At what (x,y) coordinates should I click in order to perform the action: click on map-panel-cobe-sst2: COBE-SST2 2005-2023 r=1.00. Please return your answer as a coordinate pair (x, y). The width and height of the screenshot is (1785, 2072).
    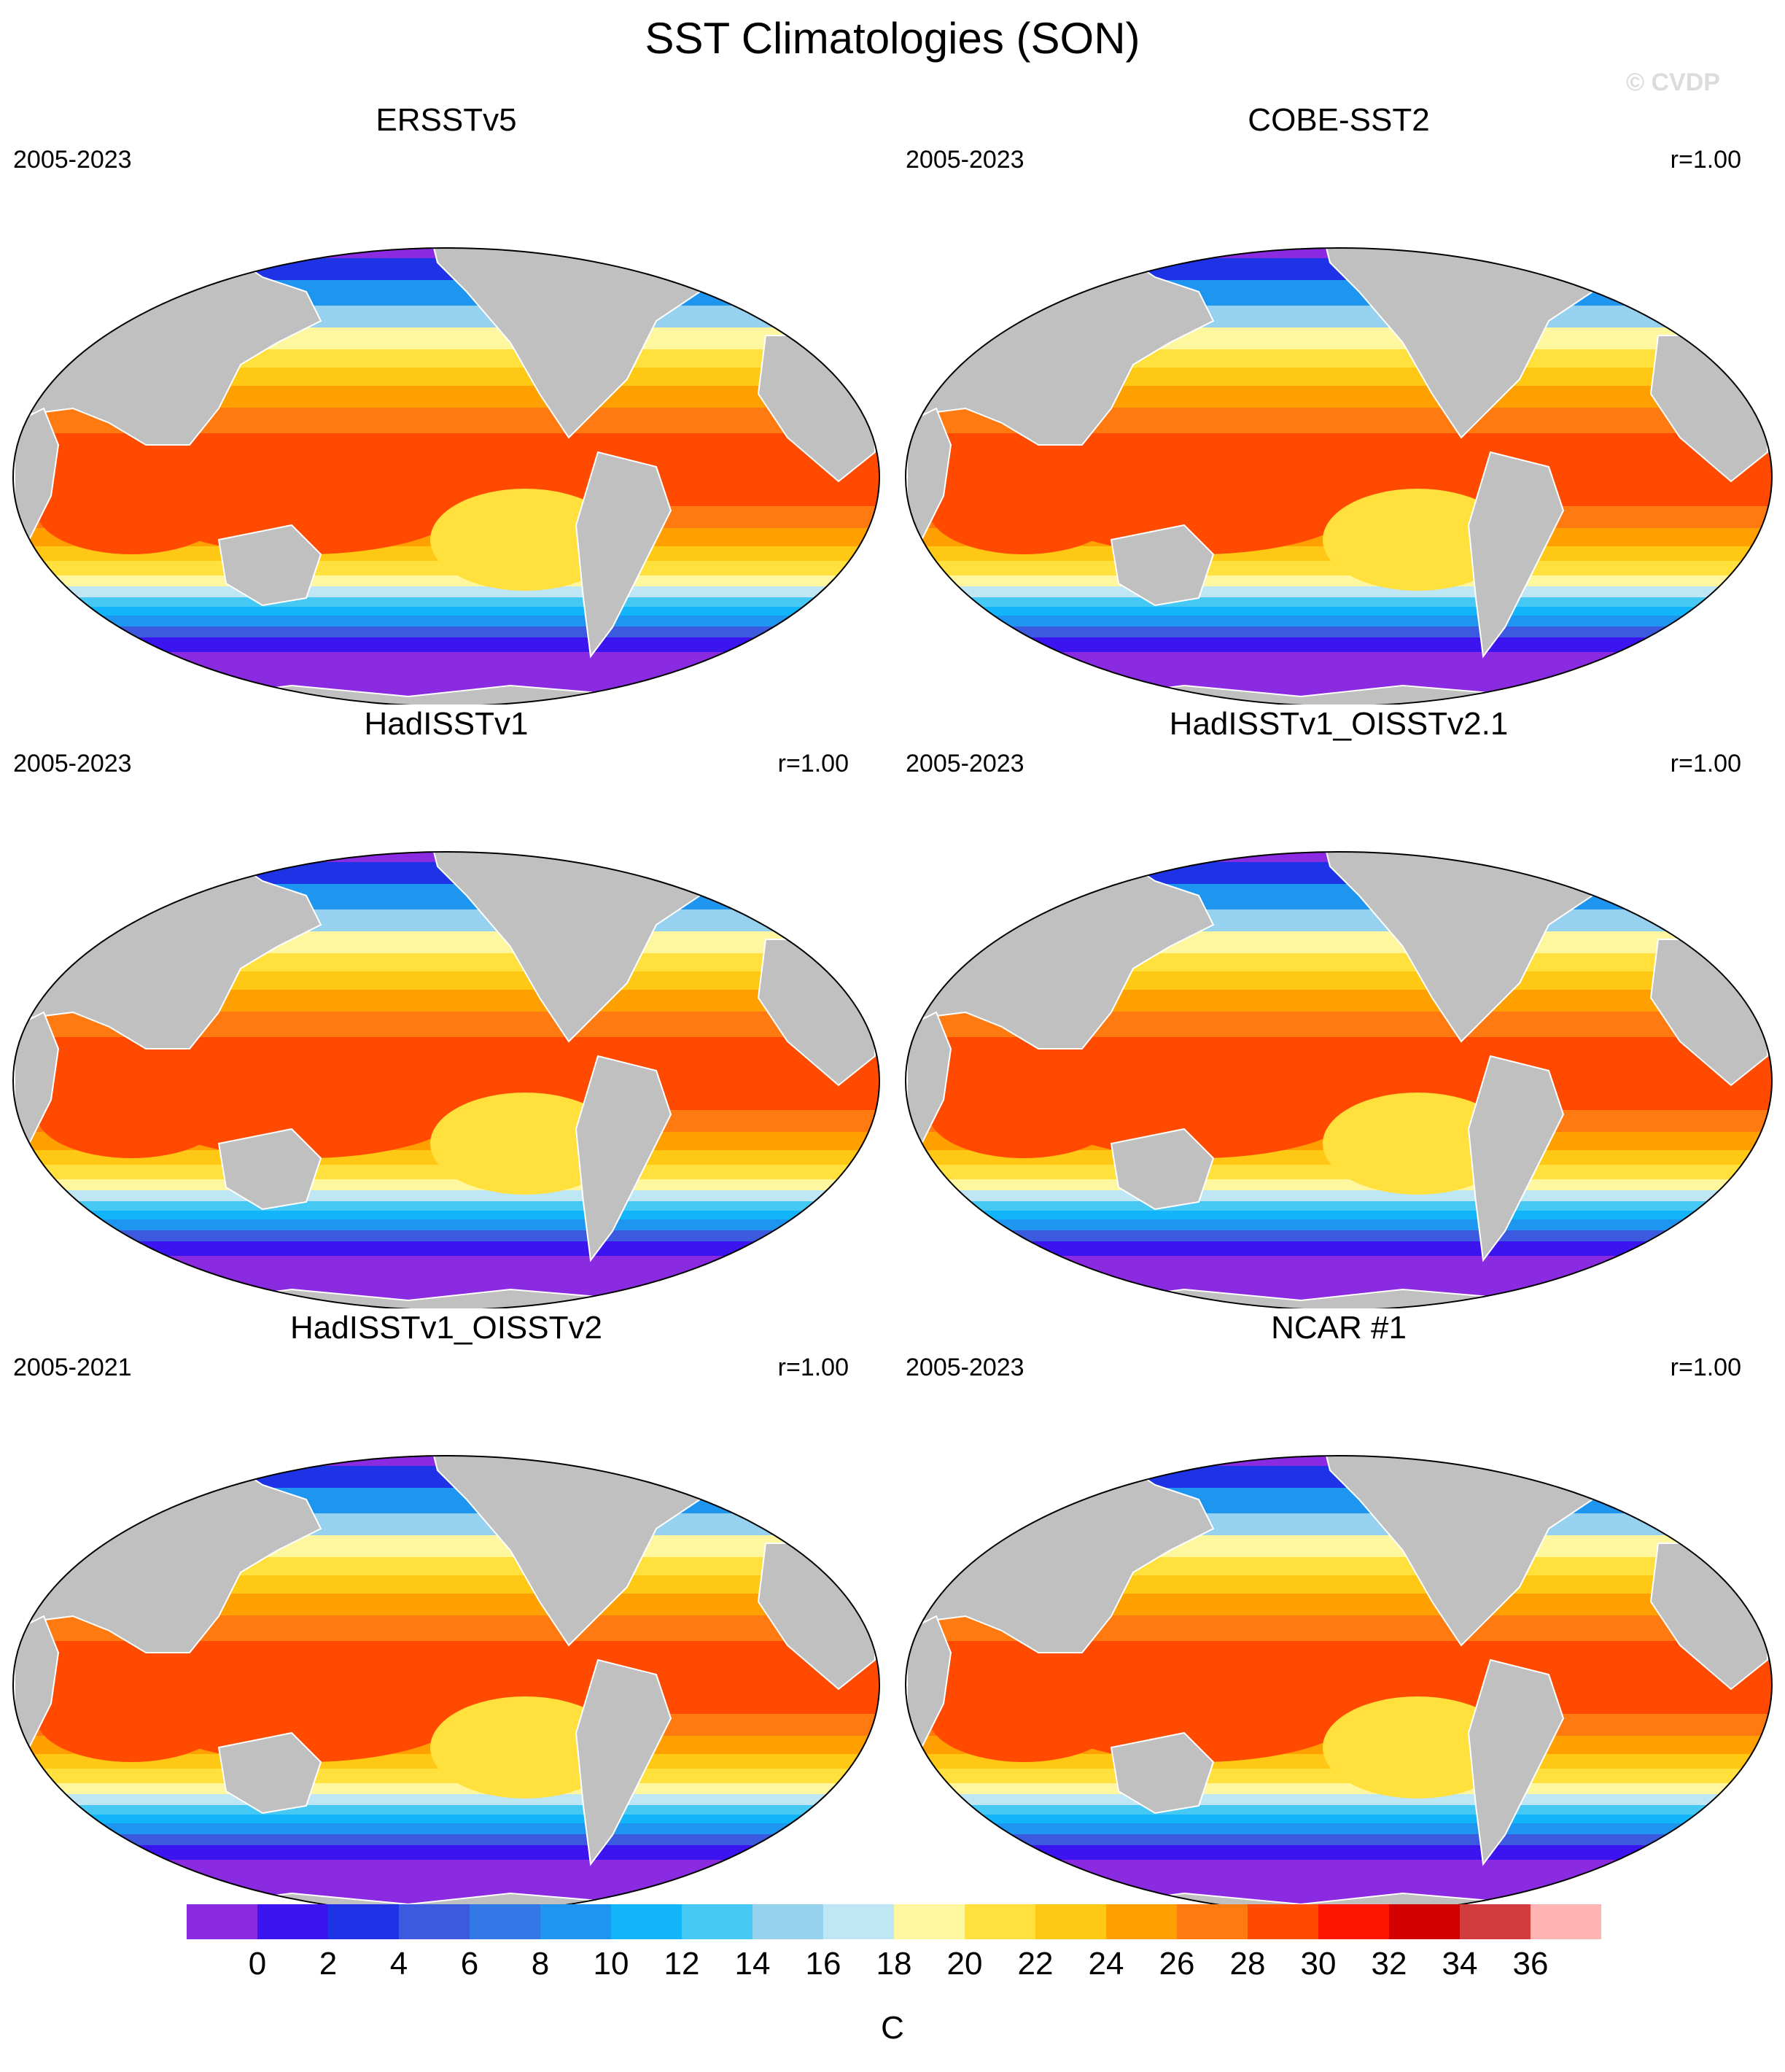
    Looking at the image, I should click on (1338, 404).